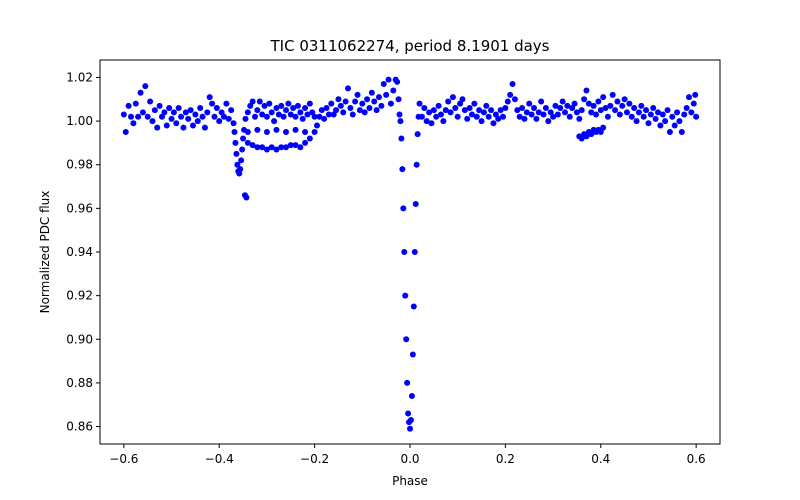 This screenshot has width=800, height=500. What do you see at coordinates (505, 459) in the screenshot?
I see `x-tick-label: 0.2` at bounding box center [505, 459].